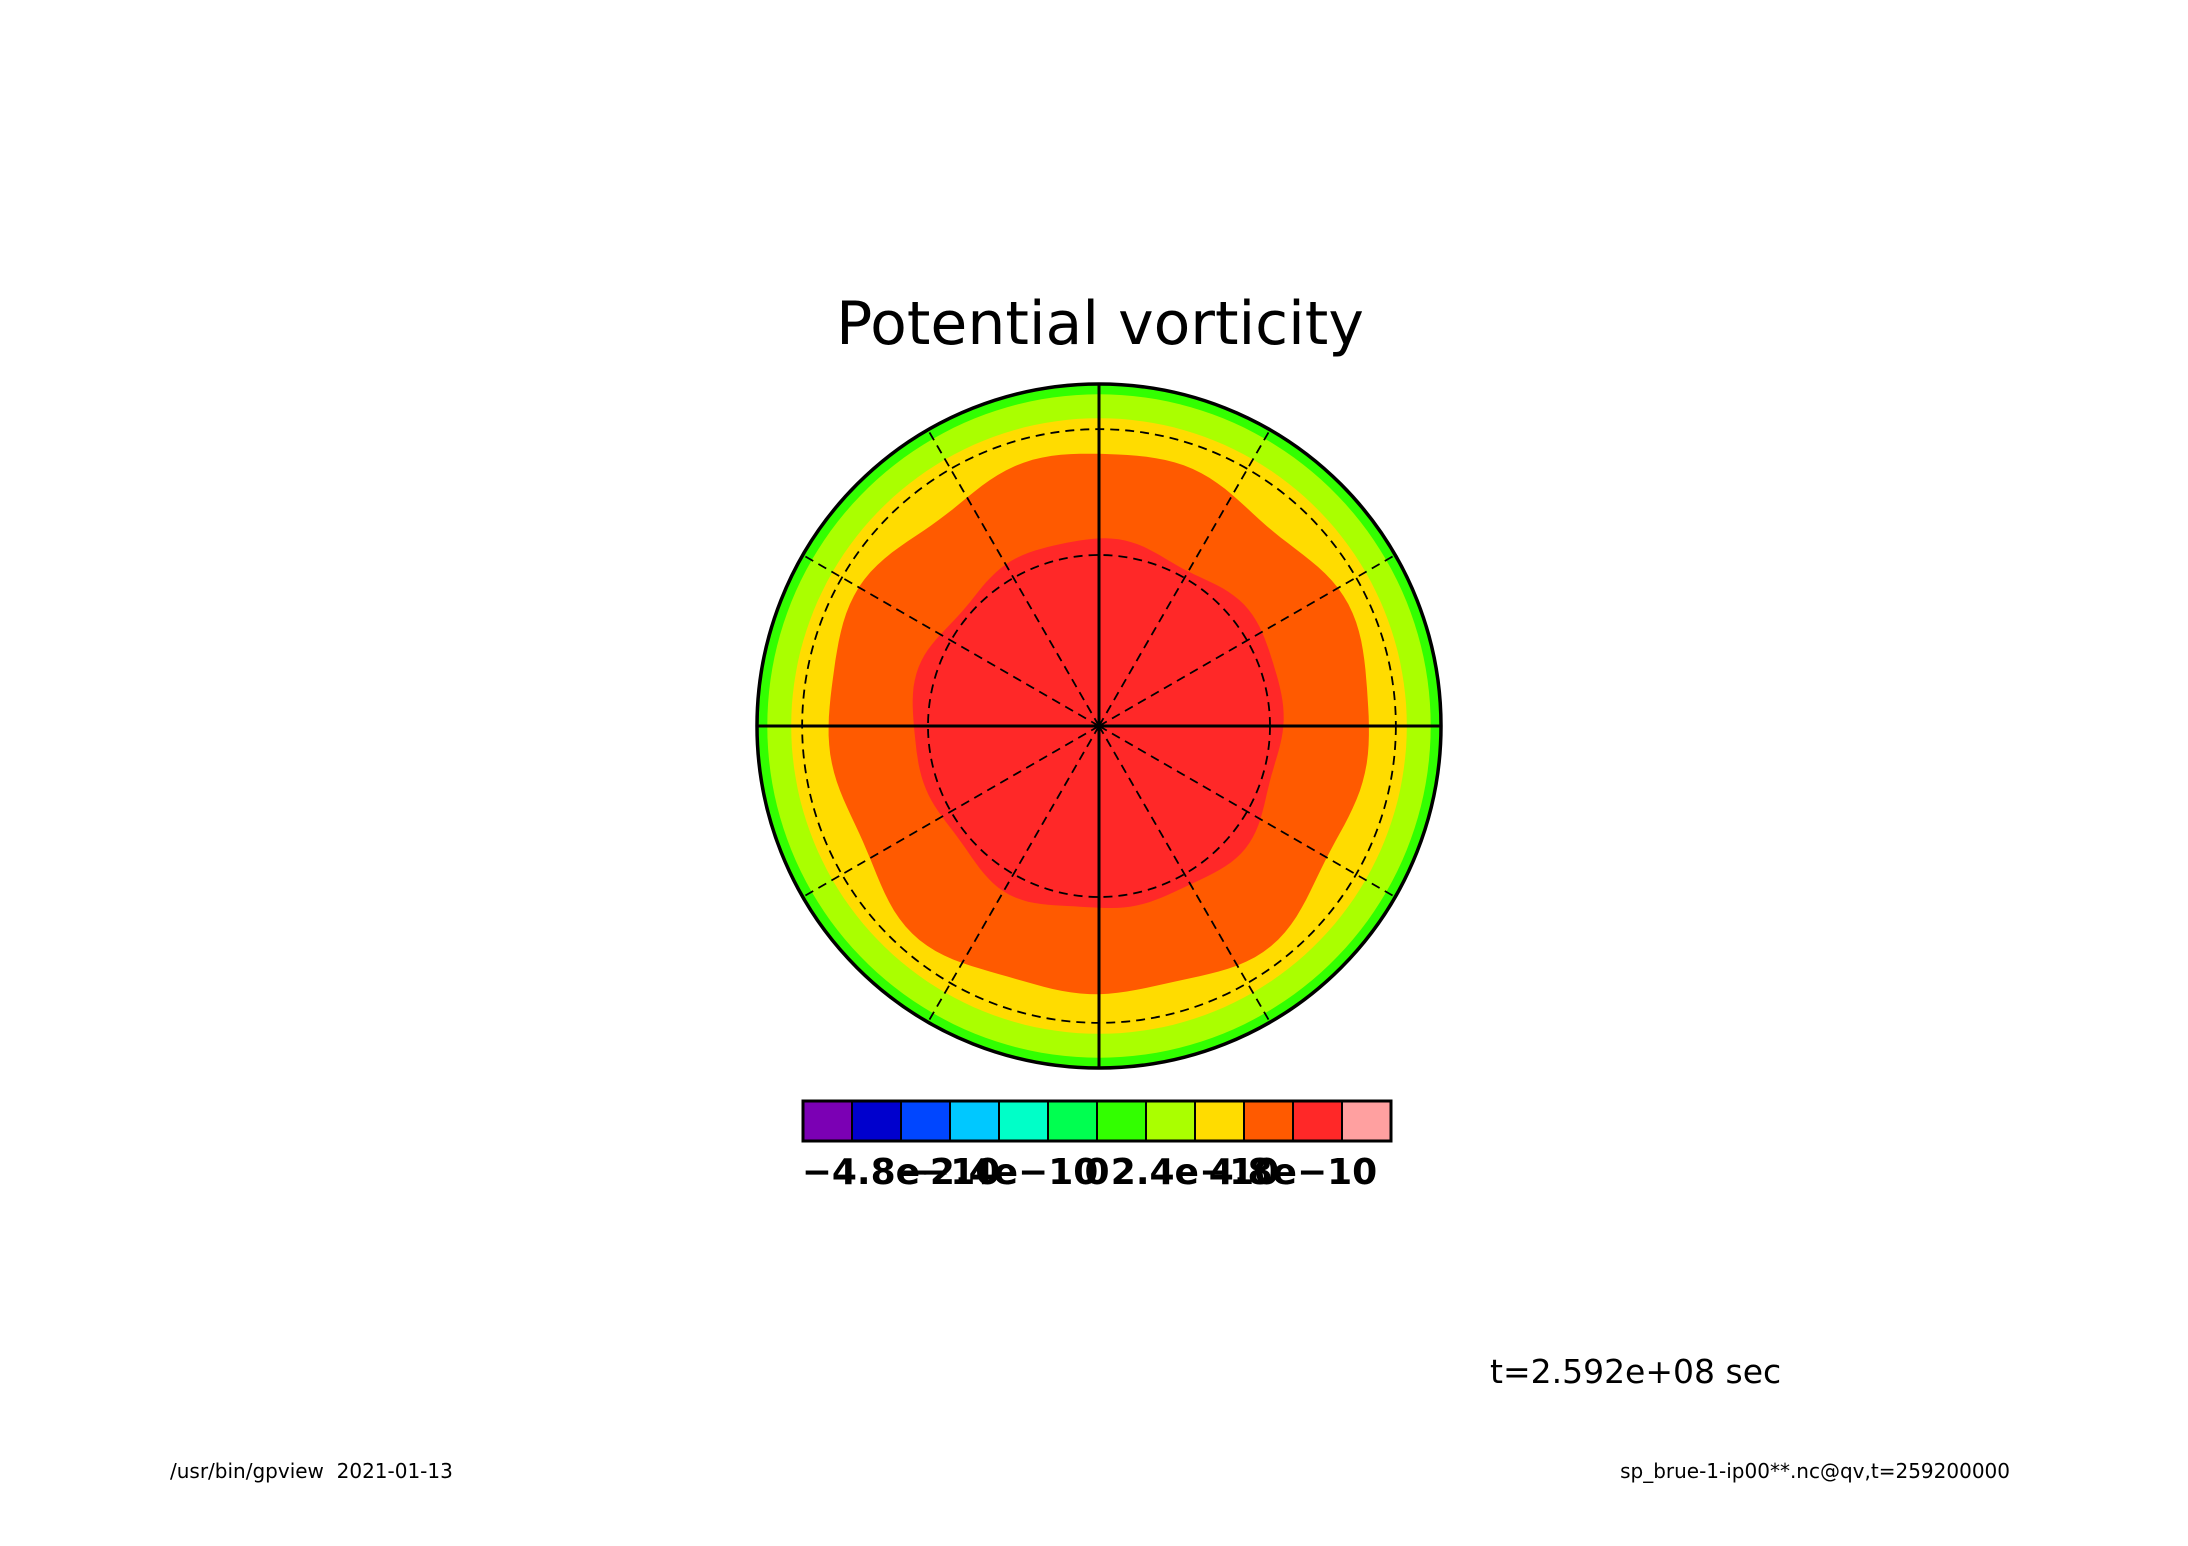 The width and height of the screenshot is (2188, 1546). Describe the element at coordinates (311, 1471) in the screenshot. I see `footer-left: /usr/bin/gpview 2021-01-13` at that location.